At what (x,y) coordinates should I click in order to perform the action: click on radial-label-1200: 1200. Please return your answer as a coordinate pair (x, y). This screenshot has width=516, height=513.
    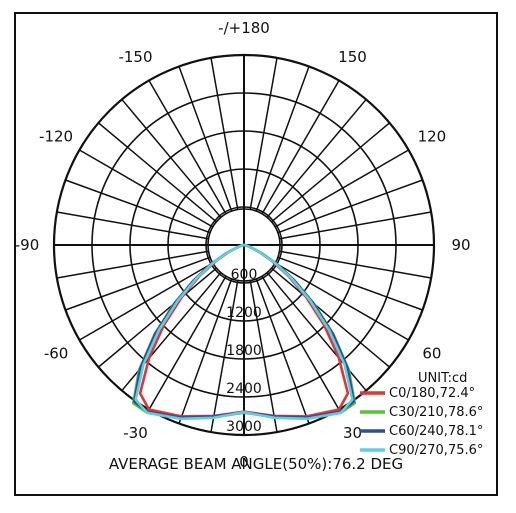
    Looking at the image, I should click on (244, 313).